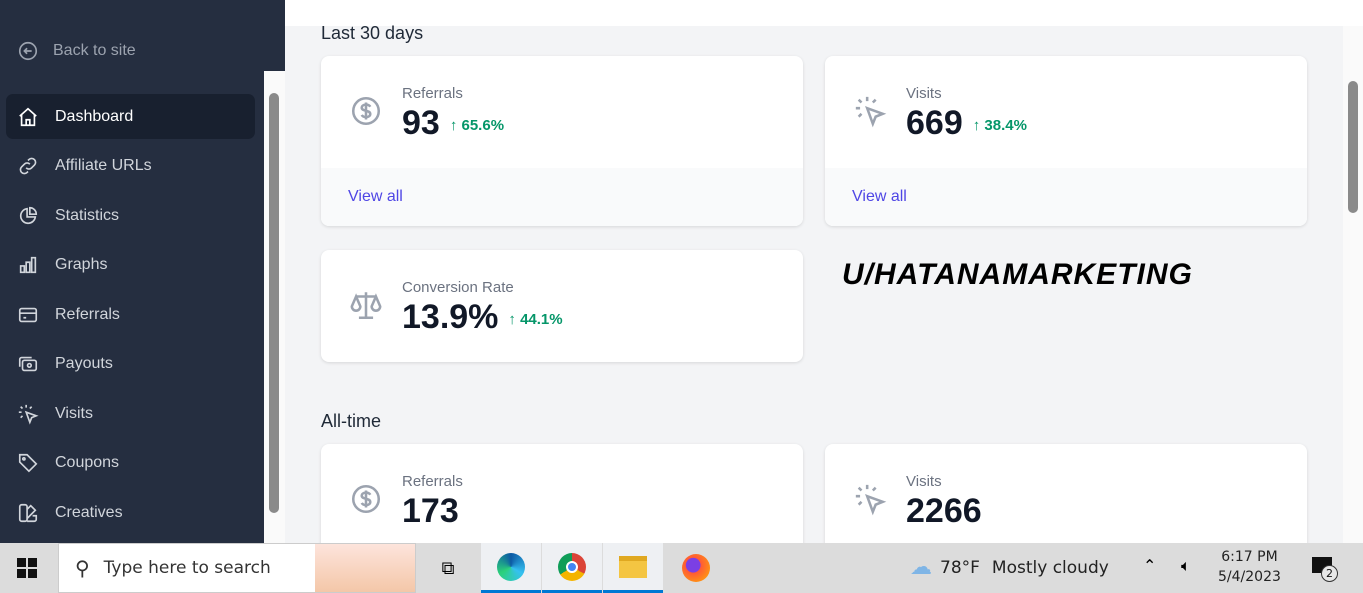 The width and height of the screenshot is (1363, 593). What do you see at coordinates (375, 196) in the screenshot?
I see `view-all-referrals-link: View all` at bounding box center [375, 196].